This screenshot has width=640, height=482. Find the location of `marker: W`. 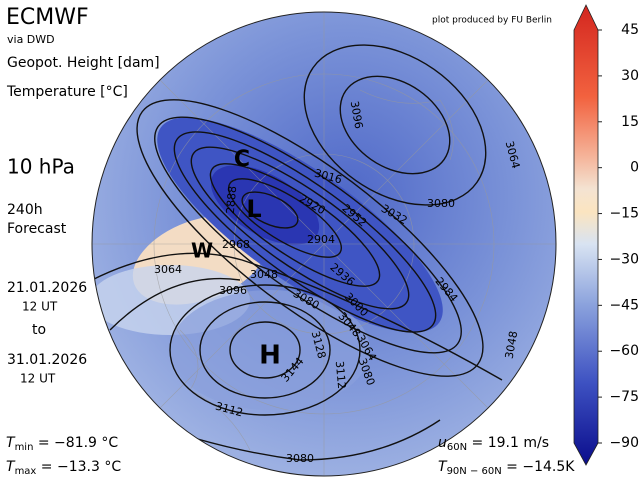

marker: W is located at coordinates (202, 251).